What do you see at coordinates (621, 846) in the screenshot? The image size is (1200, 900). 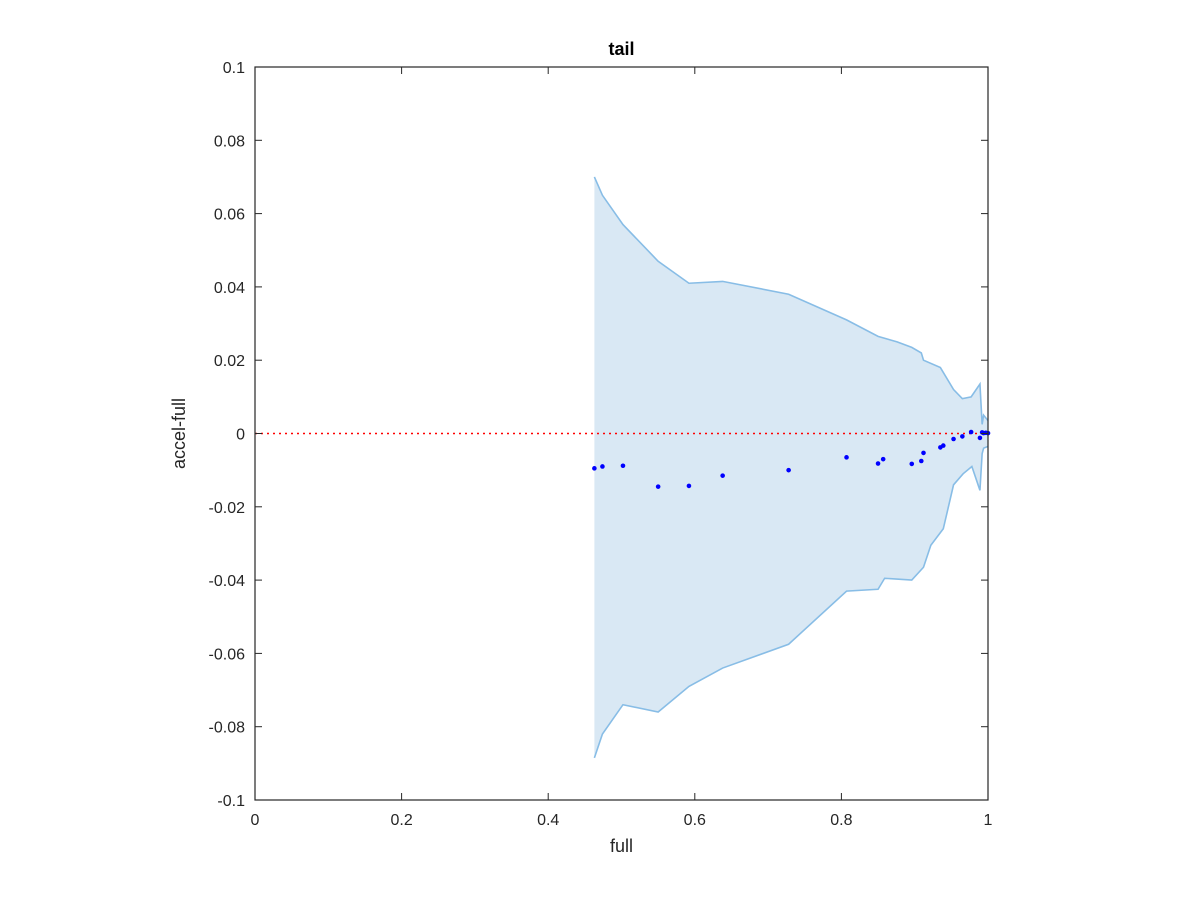 I see `x-axis-label: full` at bounding box center [621, 846].